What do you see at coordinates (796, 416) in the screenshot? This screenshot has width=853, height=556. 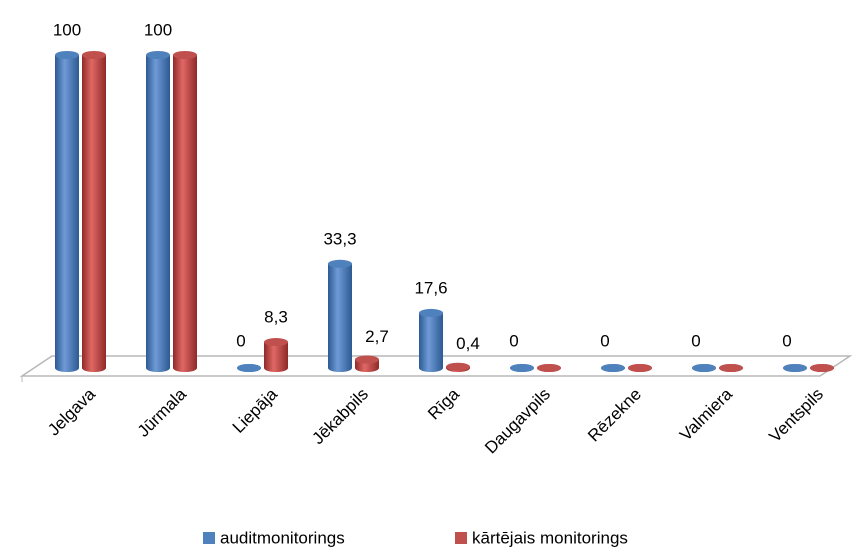 I see `x-tick-label: Ventspils` at bounding box center [796, 416].